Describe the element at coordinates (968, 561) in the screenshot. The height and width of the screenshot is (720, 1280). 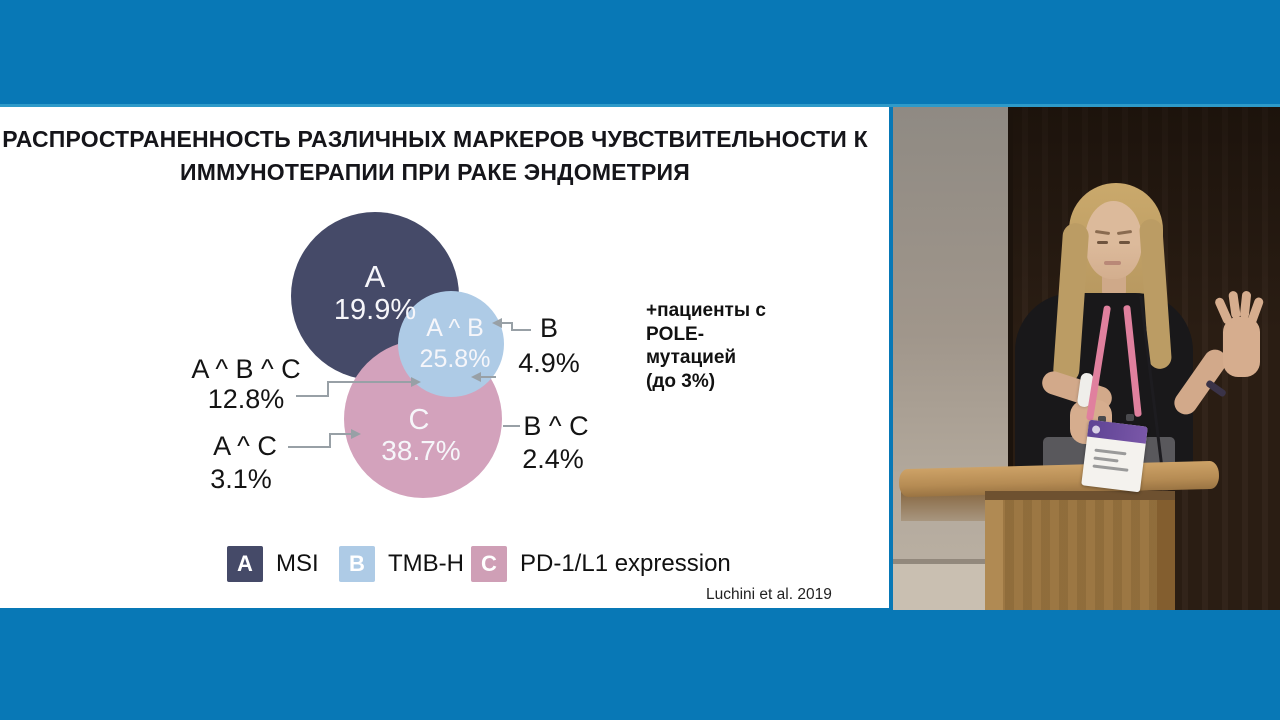
I see `wall-baseboard` at that location.